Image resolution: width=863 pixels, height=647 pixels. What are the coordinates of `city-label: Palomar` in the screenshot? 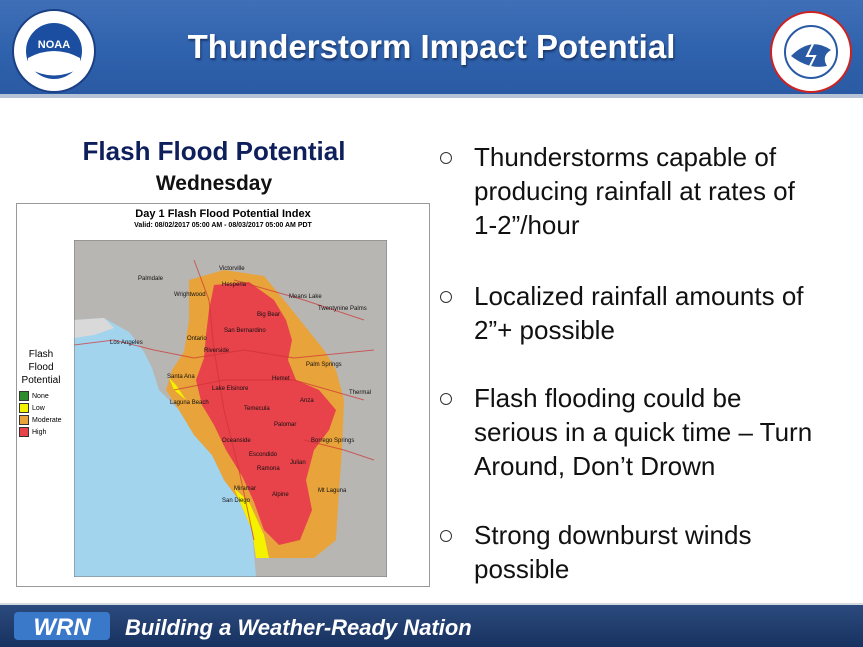 It's located at (285, 425).